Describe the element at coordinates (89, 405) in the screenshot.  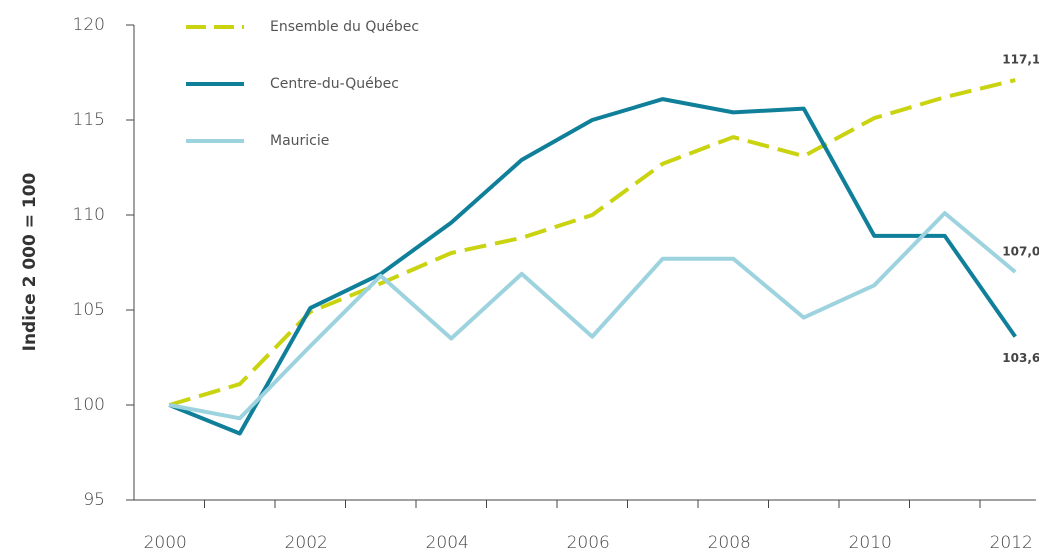
I see `y-tick-label: 100` at that location.